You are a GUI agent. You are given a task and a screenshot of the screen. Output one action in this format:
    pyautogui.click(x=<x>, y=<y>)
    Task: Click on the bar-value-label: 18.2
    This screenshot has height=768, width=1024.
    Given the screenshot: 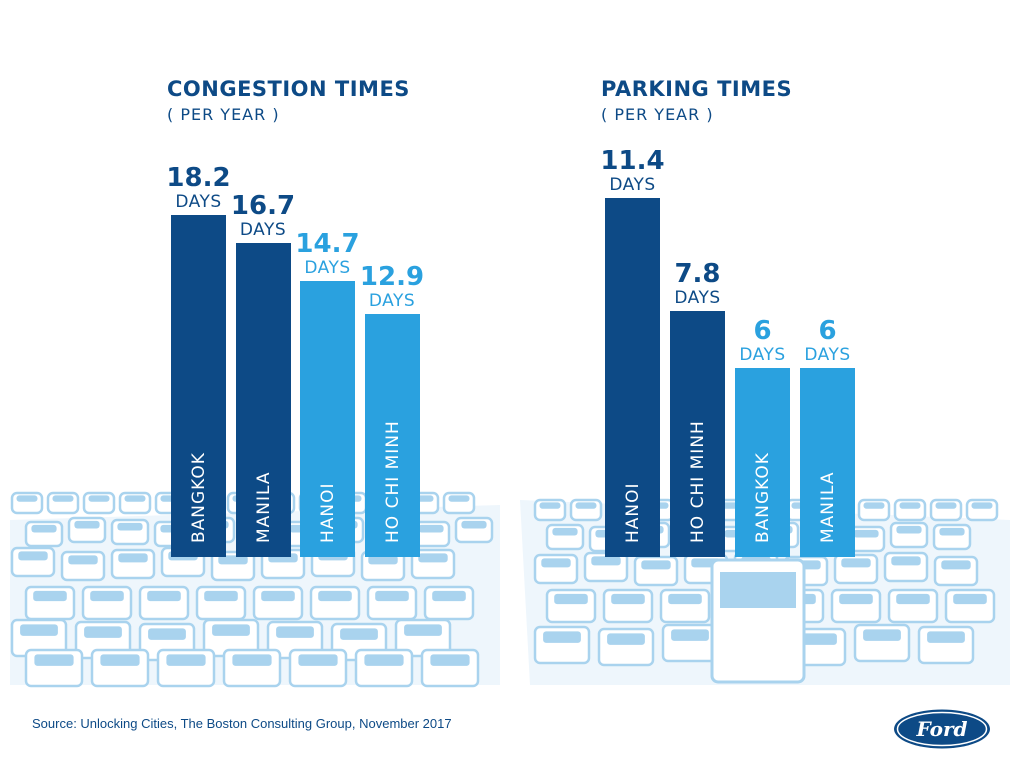 What is the action you would take?
    pyautogui.click(x=198, y=177)
    